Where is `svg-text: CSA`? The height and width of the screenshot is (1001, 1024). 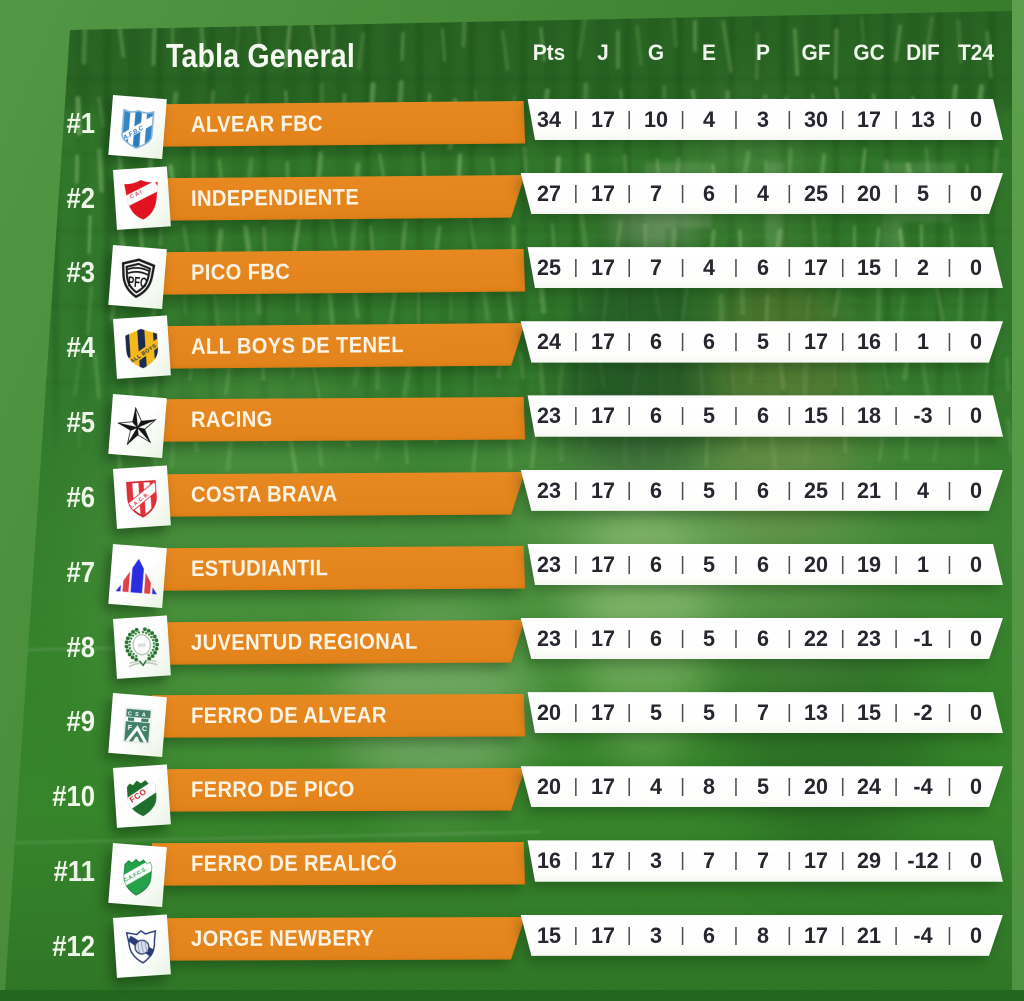
svg-text: CSA is located at coordinates (138, 715).